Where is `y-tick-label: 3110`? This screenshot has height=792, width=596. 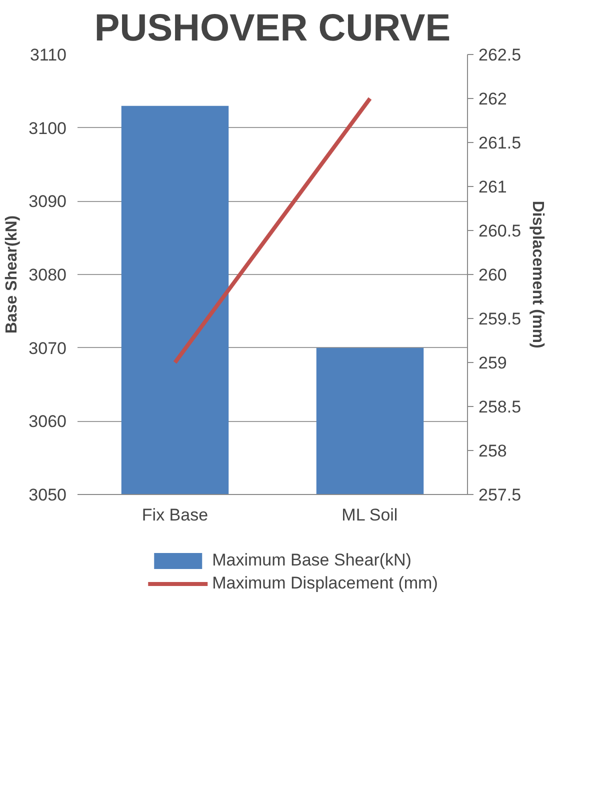
y-tick-label: 3110 is located at coordinates (48, 55).